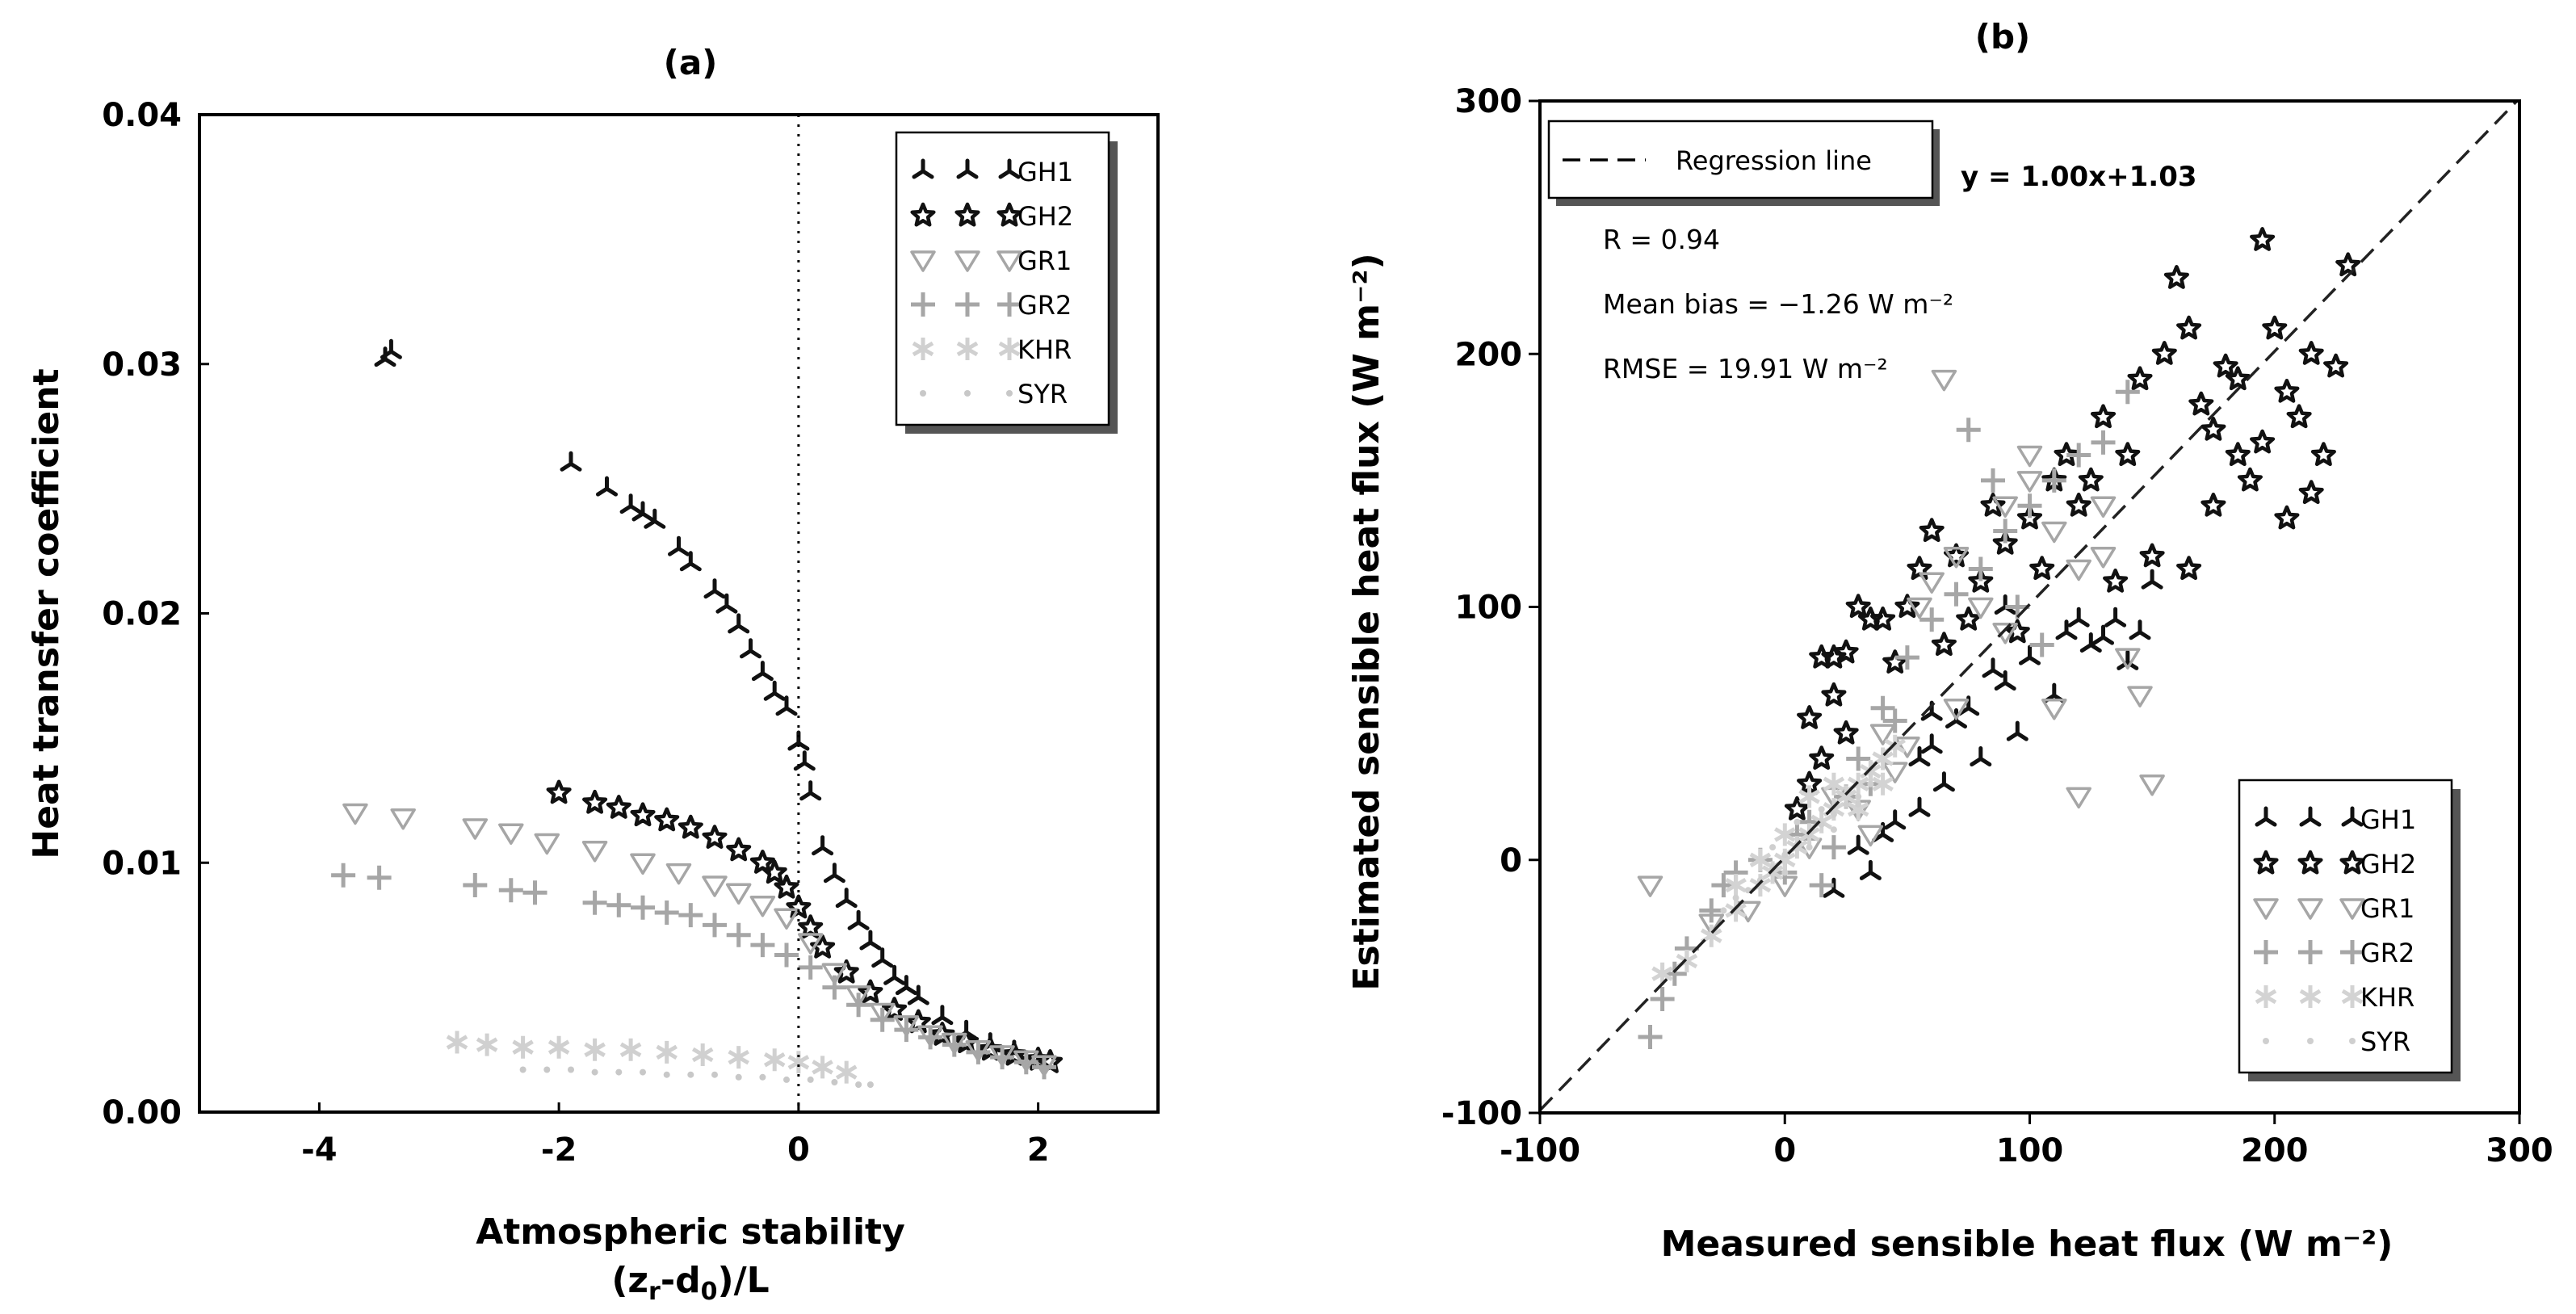 Image resolution: width=2576 pixels, height=1314 pixels. What do you see at coordinates (2027, 1244) in the screenshot?
I see `panel-b-x-axis-label: Measured sensible heat flux (W m⁻²)` at bounding box center [2027, 1244].